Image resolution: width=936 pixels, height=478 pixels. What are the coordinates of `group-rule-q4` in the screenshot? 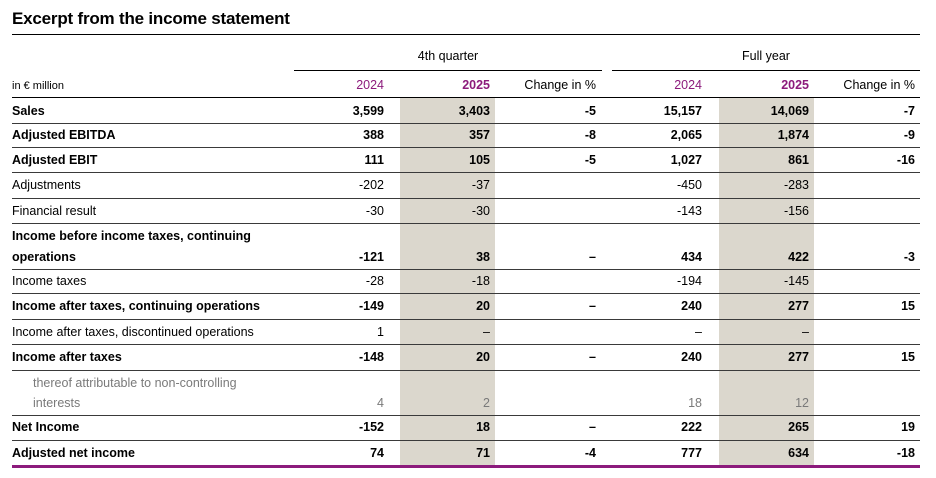 It's located at (448, 70).